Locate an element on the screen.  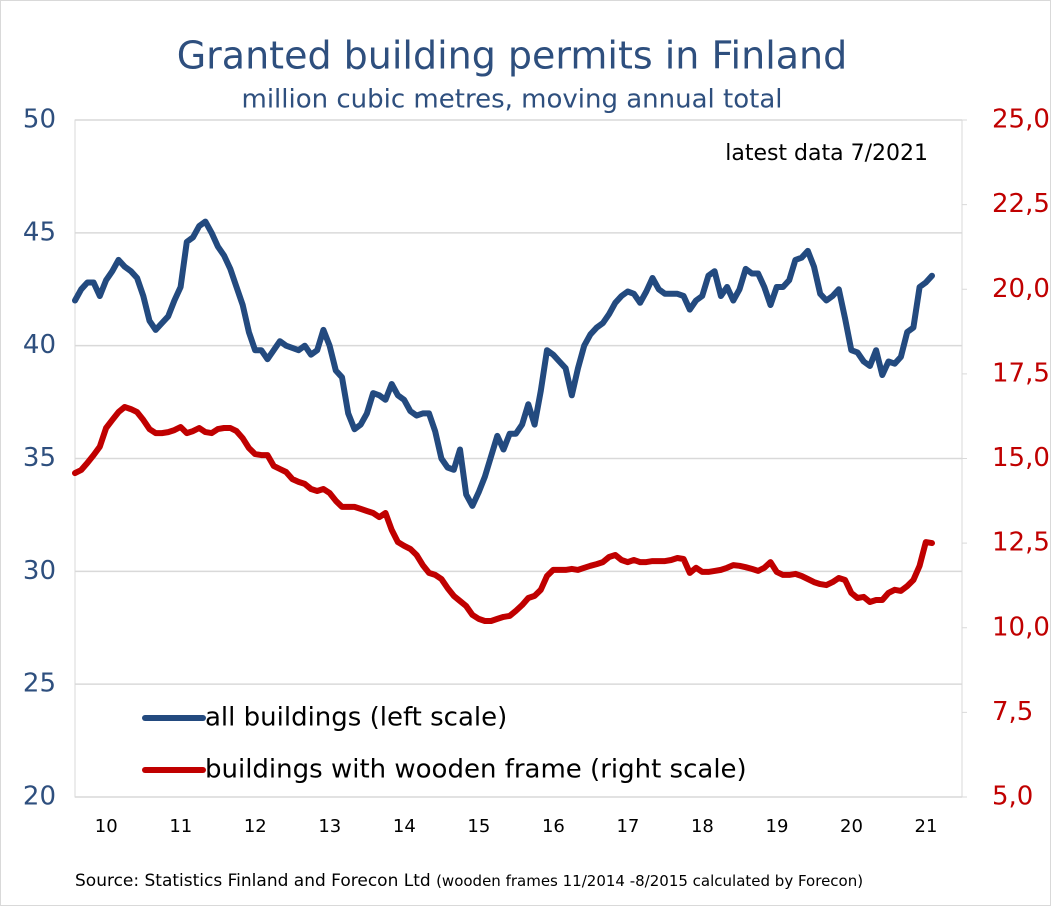
chart-title: Granted building permits in Finland is located at coordinates (512, 56).